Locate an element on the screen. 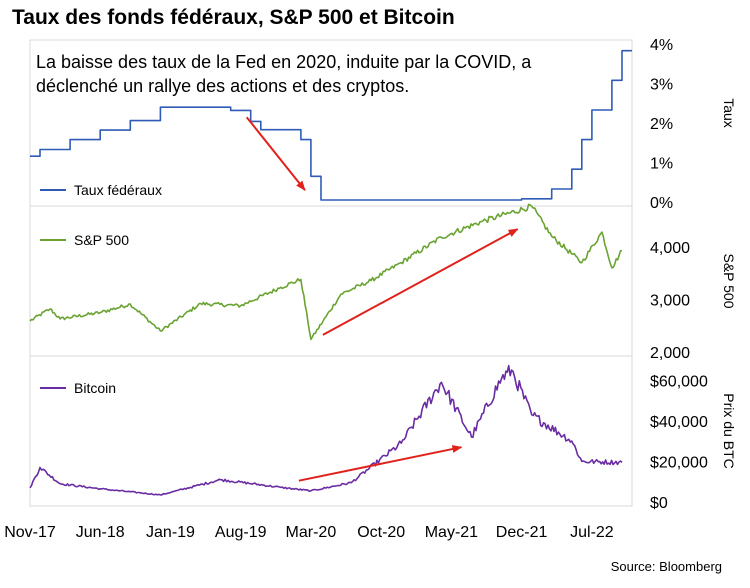  rates-ytick-label: 2% is located at coordinates (661, 124).